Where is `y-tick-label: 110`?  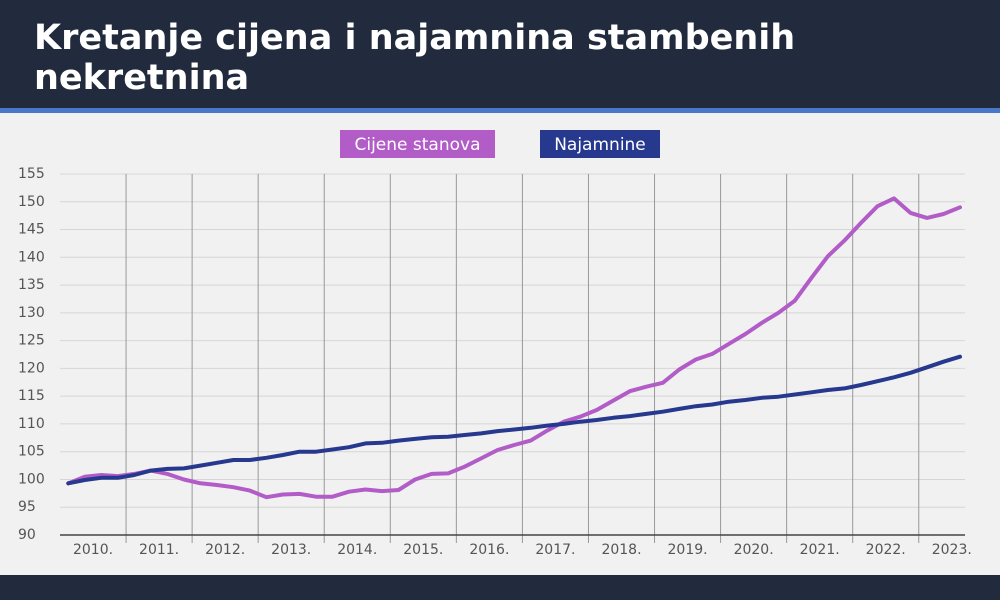
y-tick-label: 110 is located at coordinates (31, 424).